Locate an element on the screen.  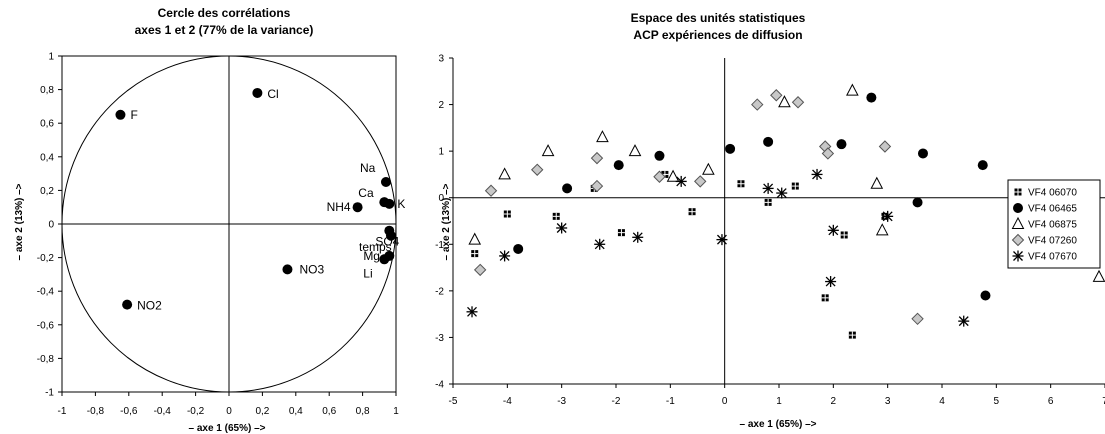
chart2-y-tick-label: -1 is located at coordinates (439, 245).